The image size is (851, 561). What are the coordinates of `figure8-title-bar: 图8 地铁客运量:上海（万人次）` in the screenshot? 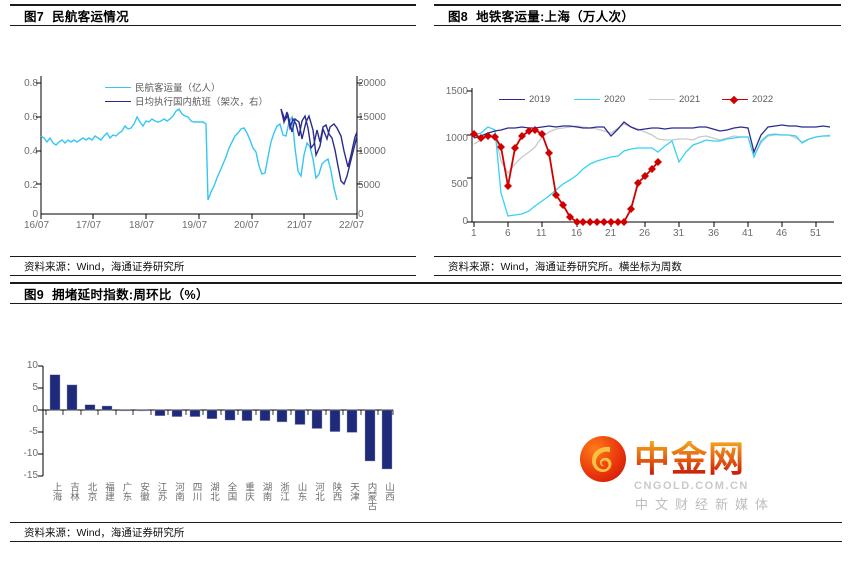 It's located at (637, 15).